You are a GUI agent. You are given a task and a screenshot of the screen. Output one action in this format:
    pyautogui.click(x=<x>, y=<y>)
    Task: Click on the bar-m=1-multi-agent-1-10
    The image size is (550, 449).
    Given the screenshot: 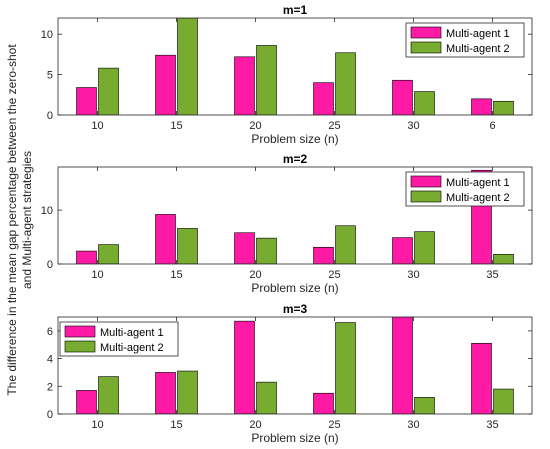 What is the action you would take?
    pyautogui.click(x=86, y=101)
    